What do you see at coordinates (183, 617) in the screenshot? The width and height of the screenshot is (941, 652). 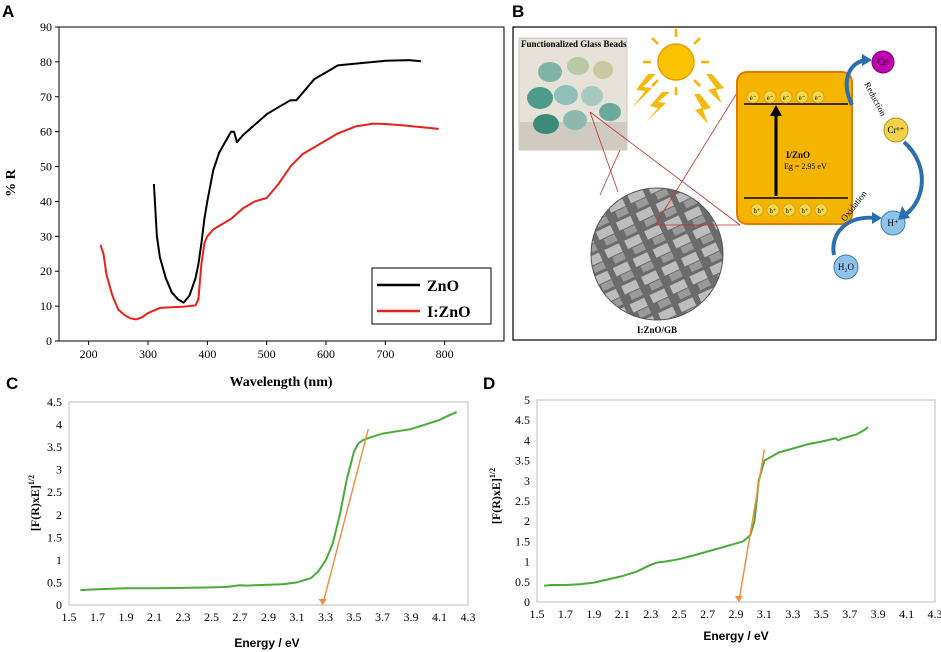 I see `x-tick-label: 2.3` at bounding box center [183, 617].